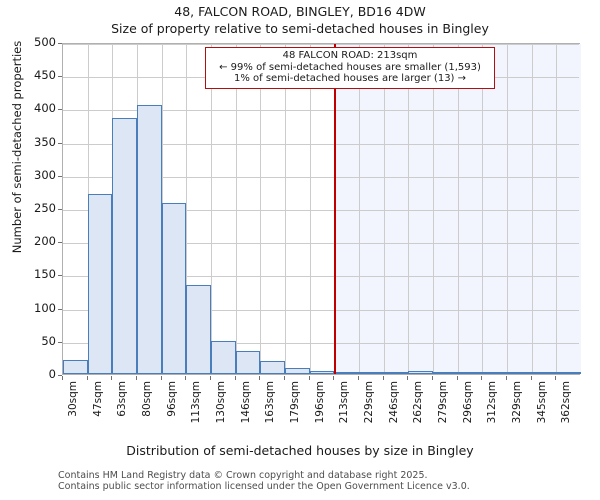  I want to click on y-axis-tick-label: 50, so click(48, 340).